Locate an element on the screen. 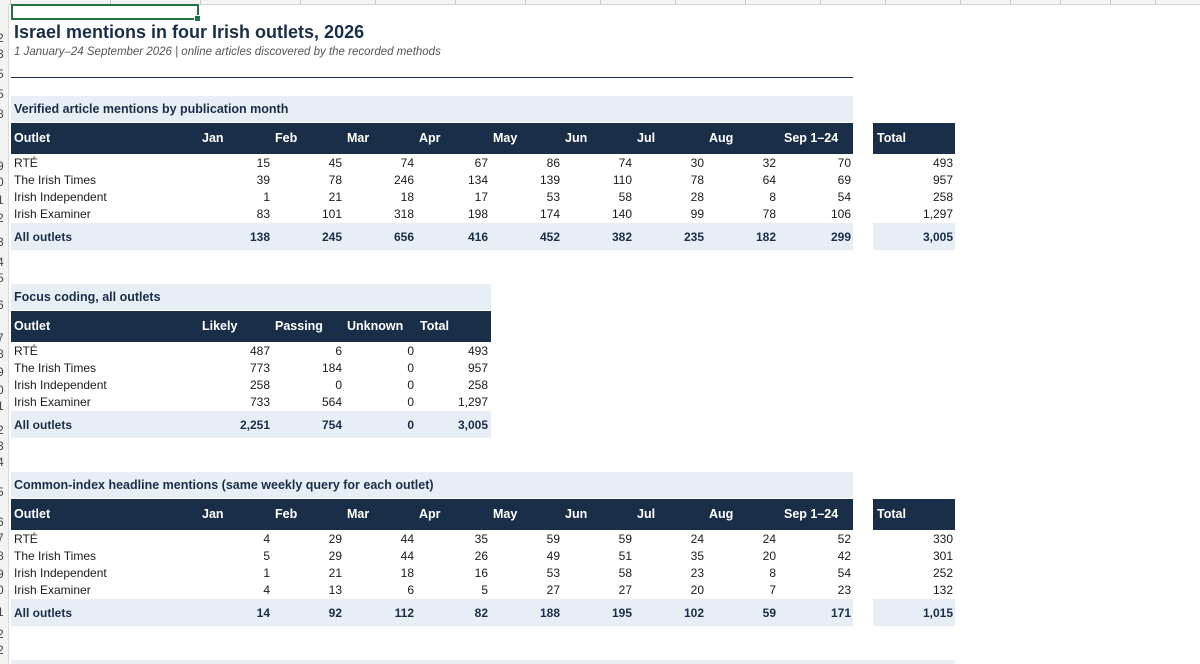 The width and height of the screenshot is (1200, 664). headline-all-cell: 14 is located at coordinates (263, 613).